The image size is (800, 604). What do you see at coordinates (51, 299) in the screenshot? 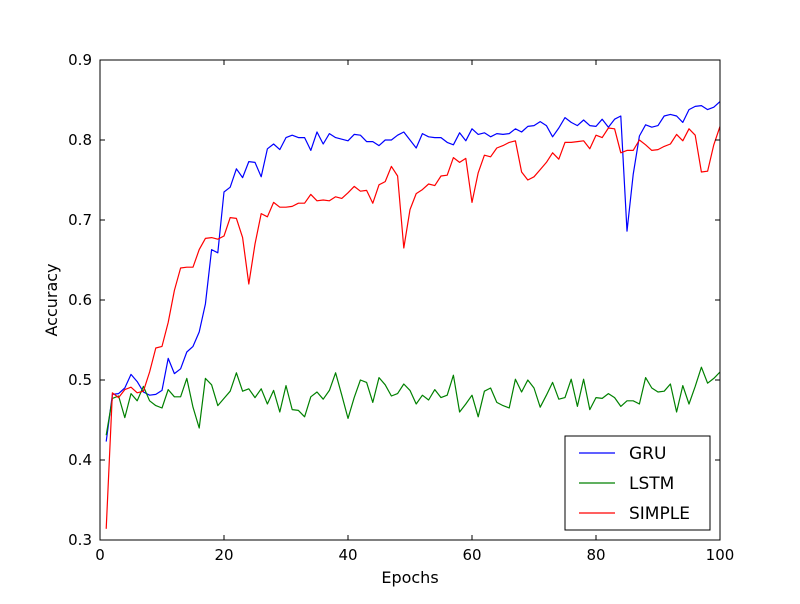
I see `y-axis-label: Accuracy` at bounding box center [51, 299].